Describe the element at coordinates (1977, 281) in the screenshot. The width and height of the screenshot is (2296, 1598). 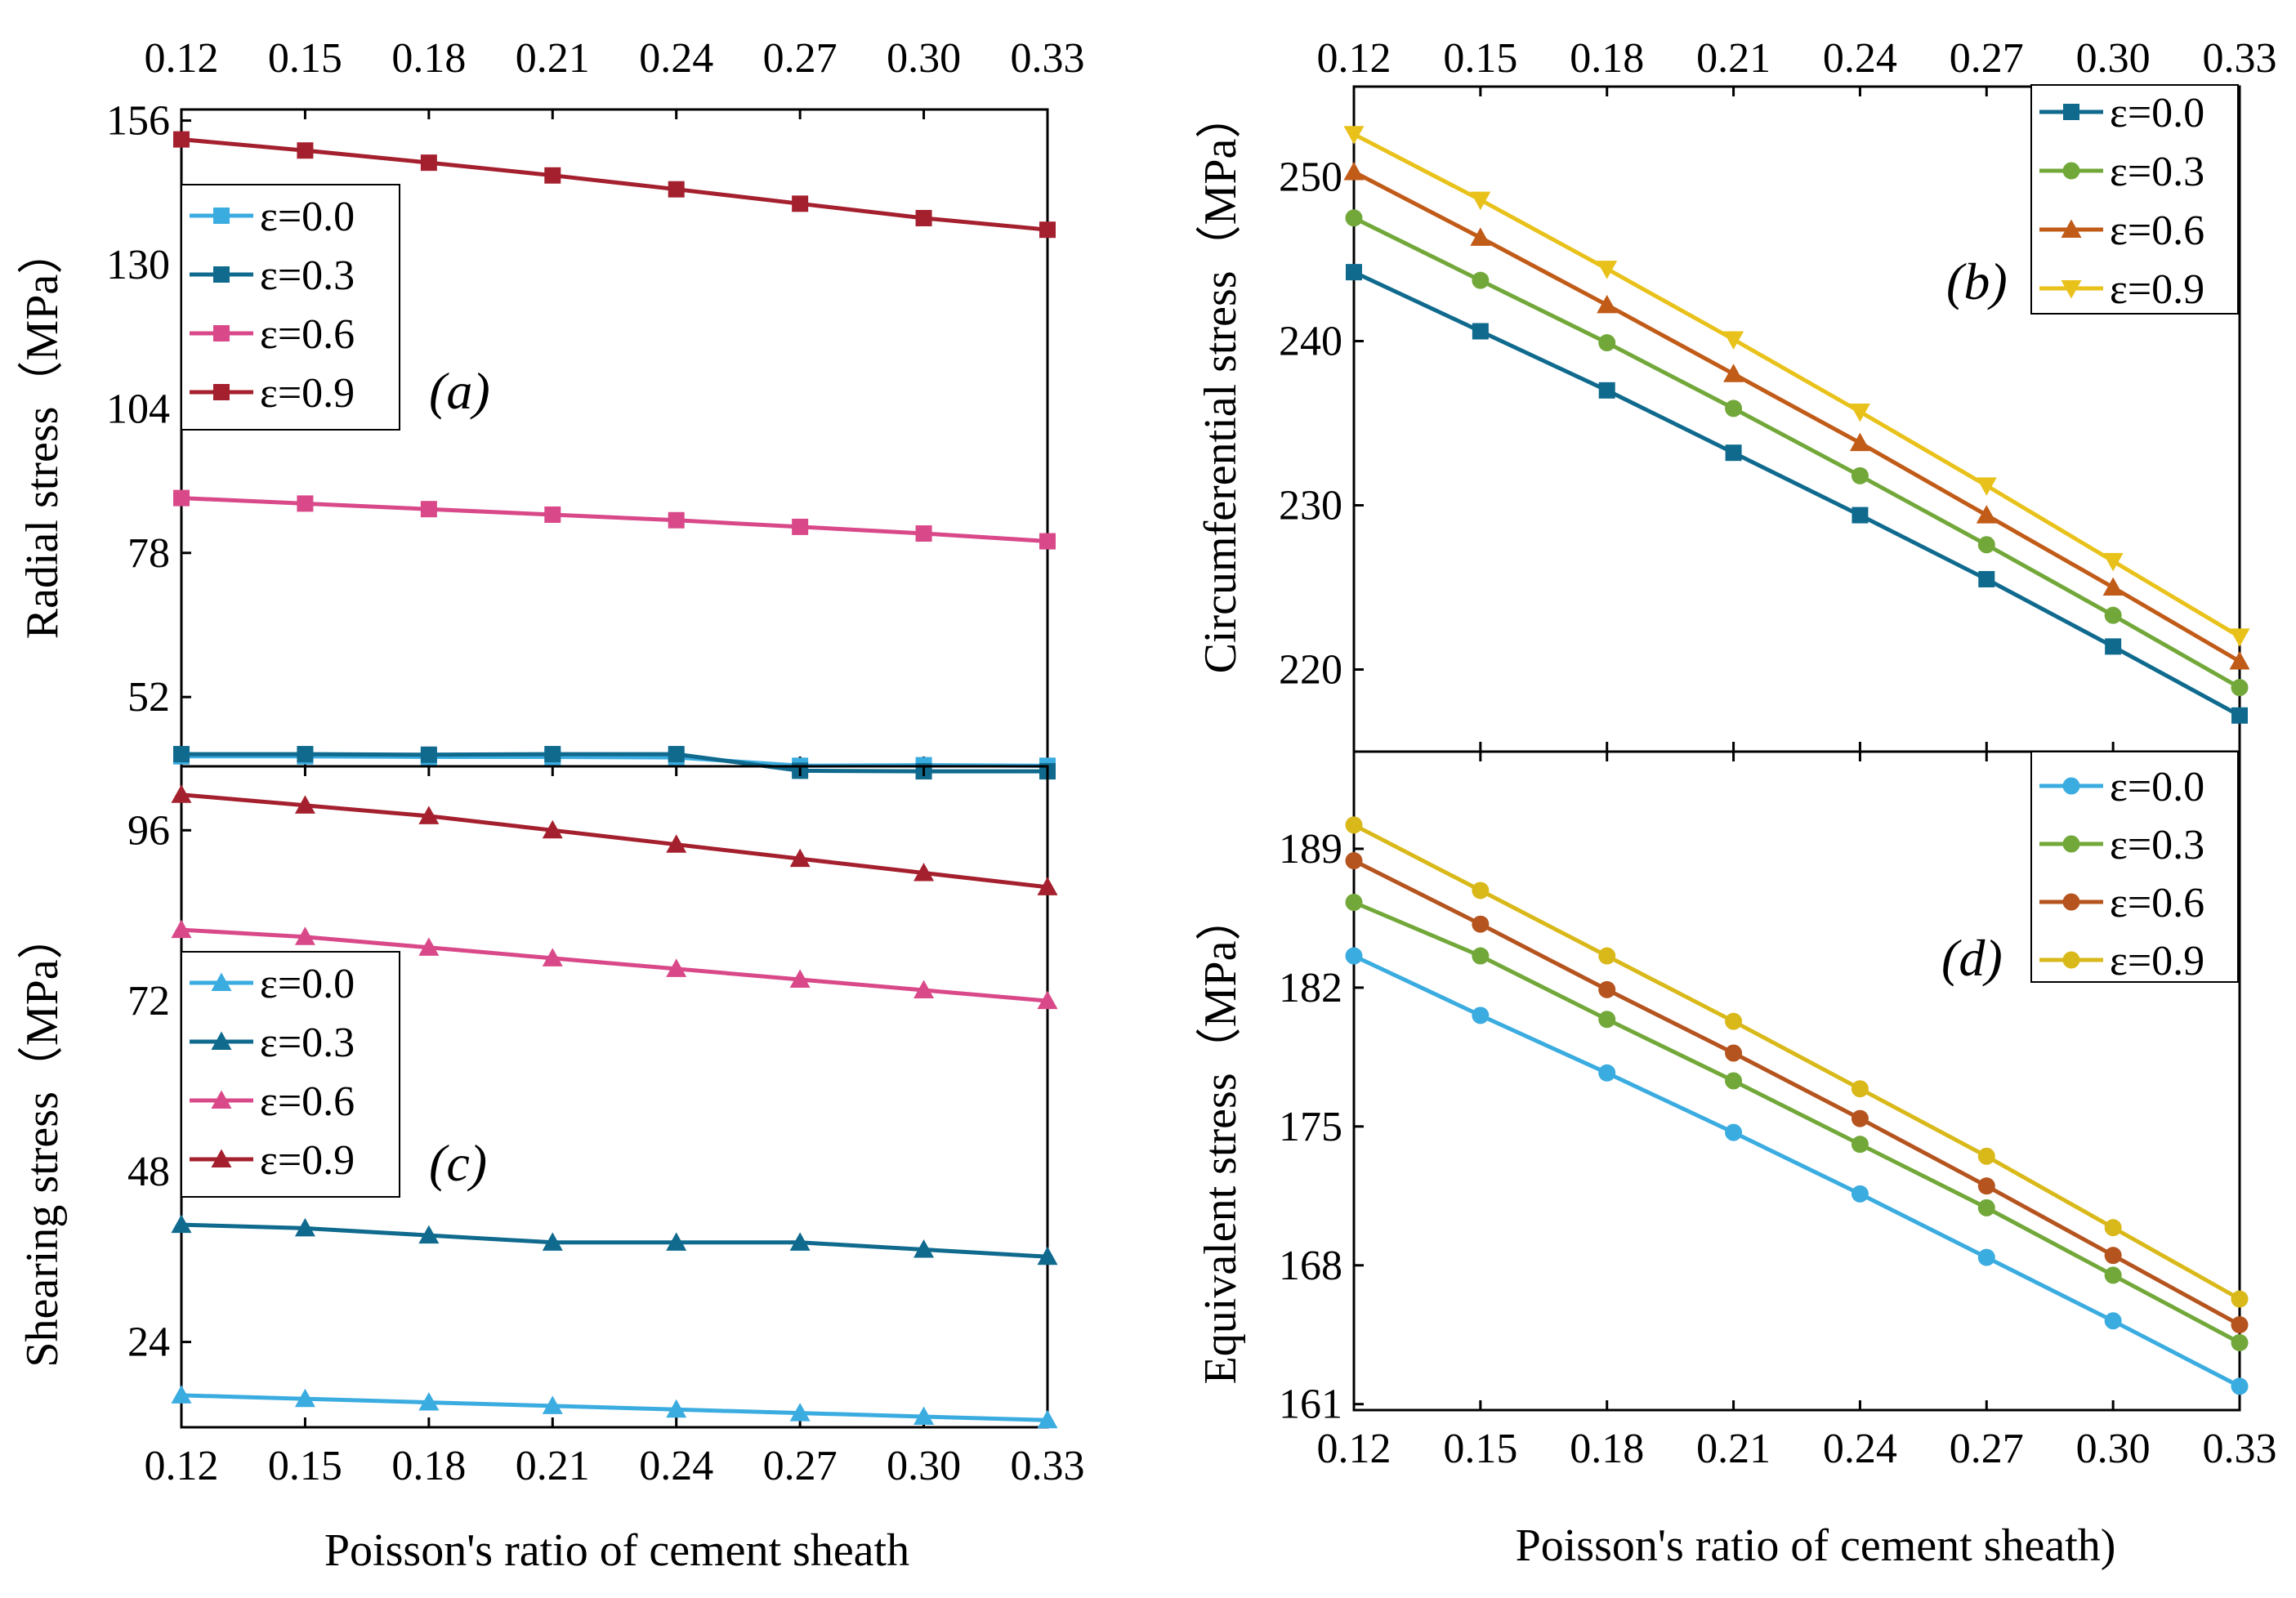
I see `circumferential-stress-panel-label: (b)` at that location.